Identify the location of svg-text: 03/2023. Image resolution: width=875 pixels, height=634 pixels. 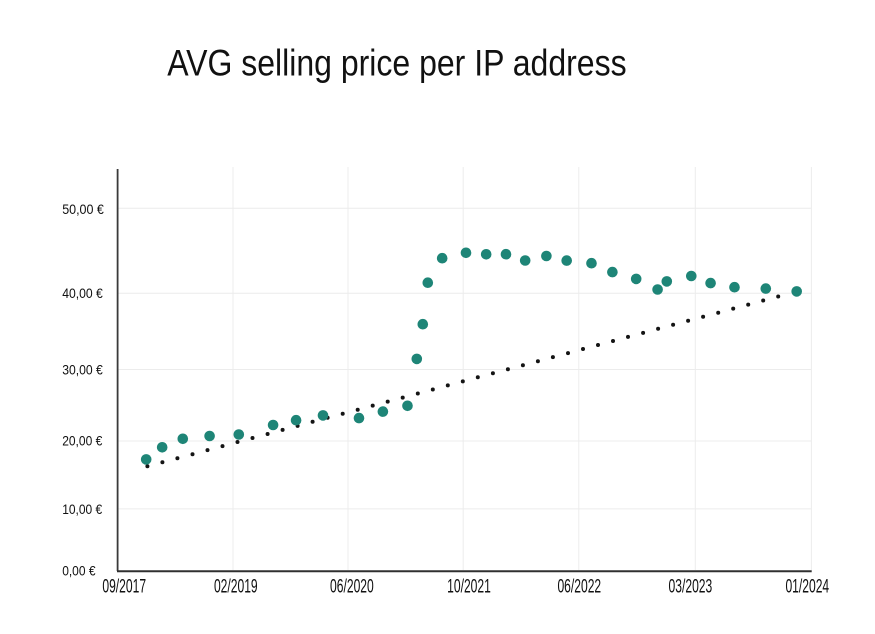
(691, 587).